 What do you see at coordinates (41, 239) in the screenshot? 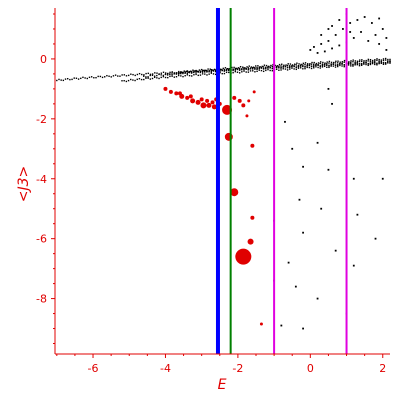
I see `y-tick-label: -6` at bounding box center [41, 239].